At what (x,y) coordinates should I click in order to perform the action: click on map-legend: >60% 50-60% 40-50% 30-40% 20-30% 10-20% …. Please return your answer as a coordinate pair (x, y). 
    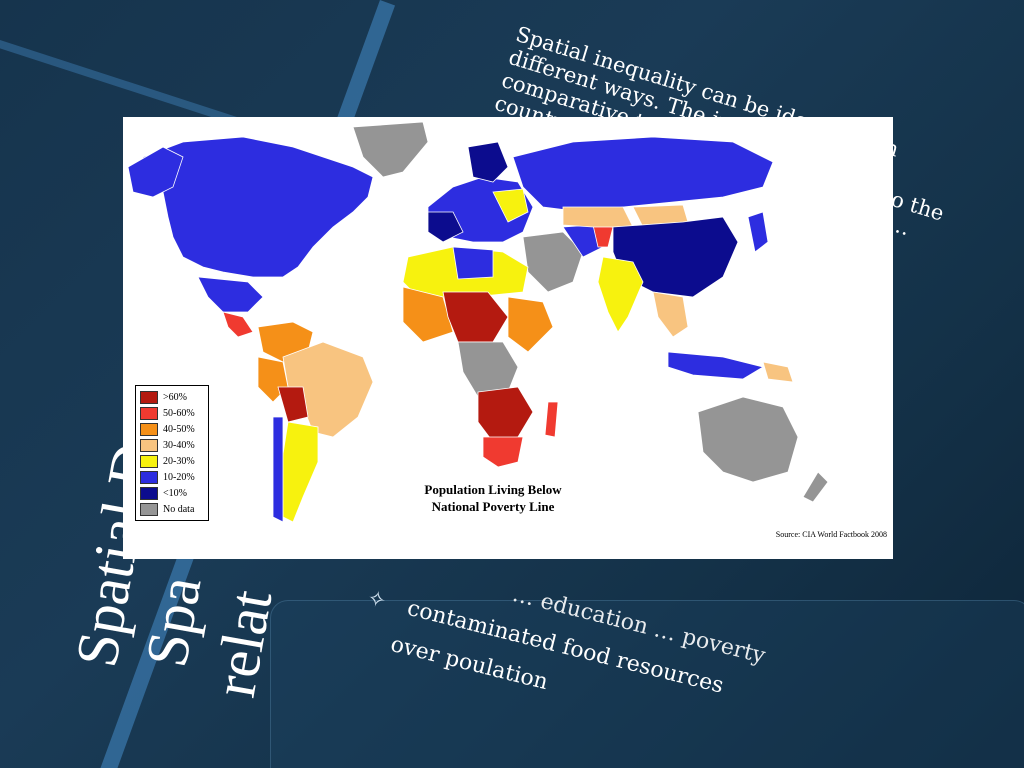
    Looking at the image, I should click on (172, 453).